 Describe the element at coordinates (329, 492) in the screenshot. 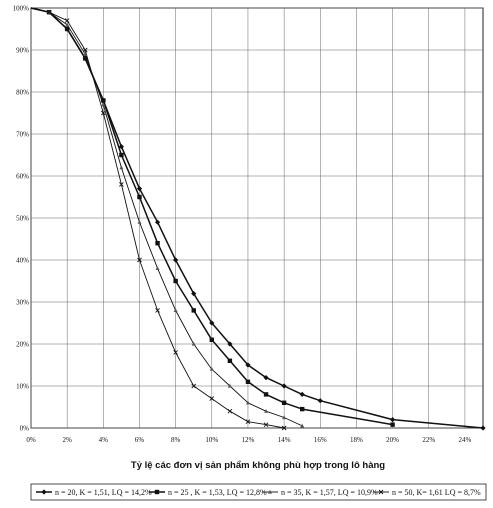

I see `legend-label: n = 35, K = 1,57, LQ = 10,9%` at that location.